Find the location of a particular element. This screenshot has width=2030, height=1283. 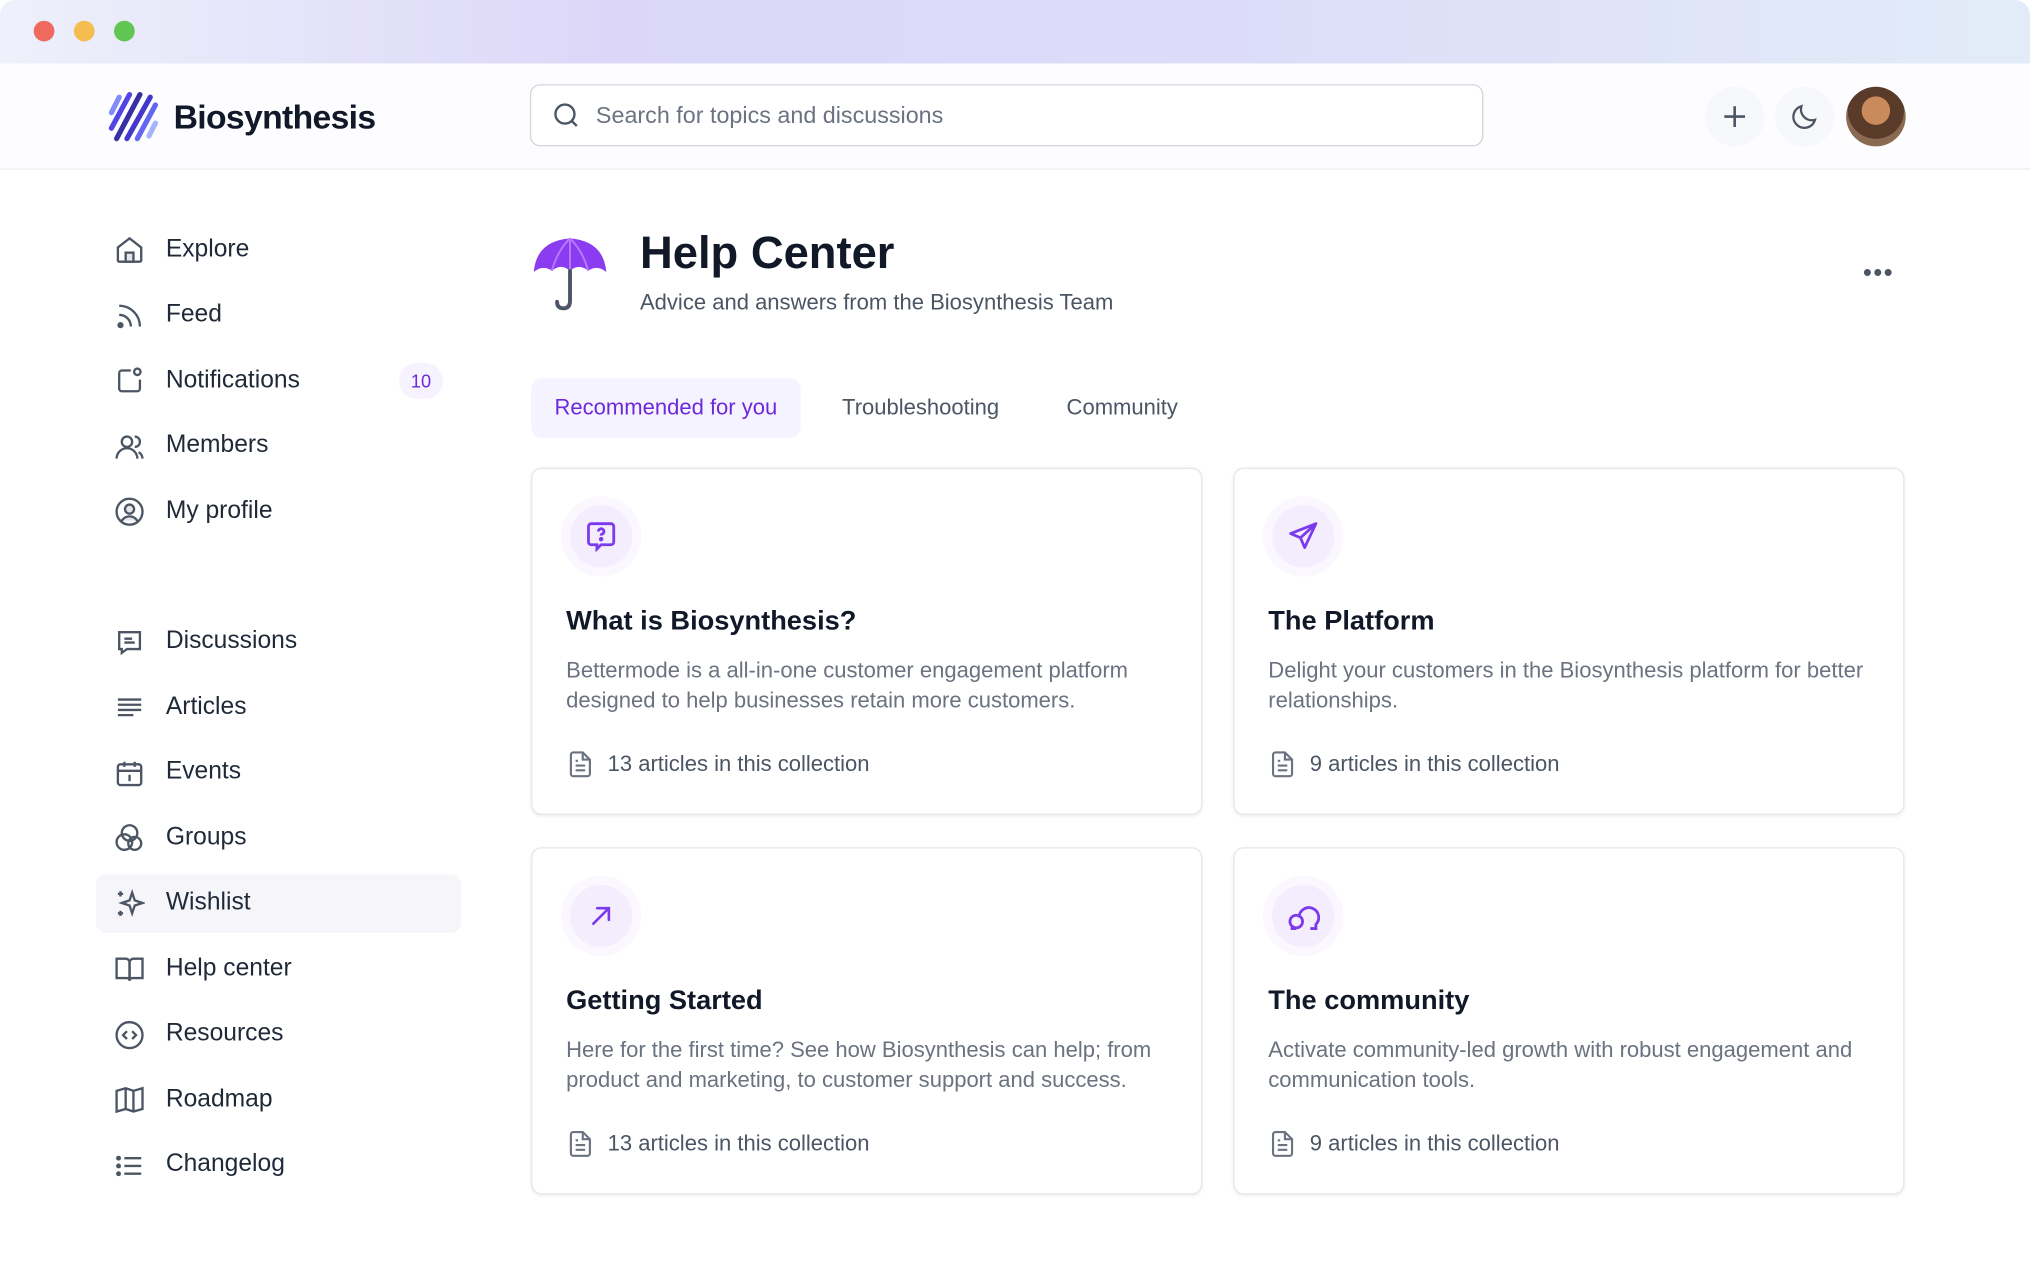

sidebar-item-label: Roadmap is located at coordinates (219, 1098).